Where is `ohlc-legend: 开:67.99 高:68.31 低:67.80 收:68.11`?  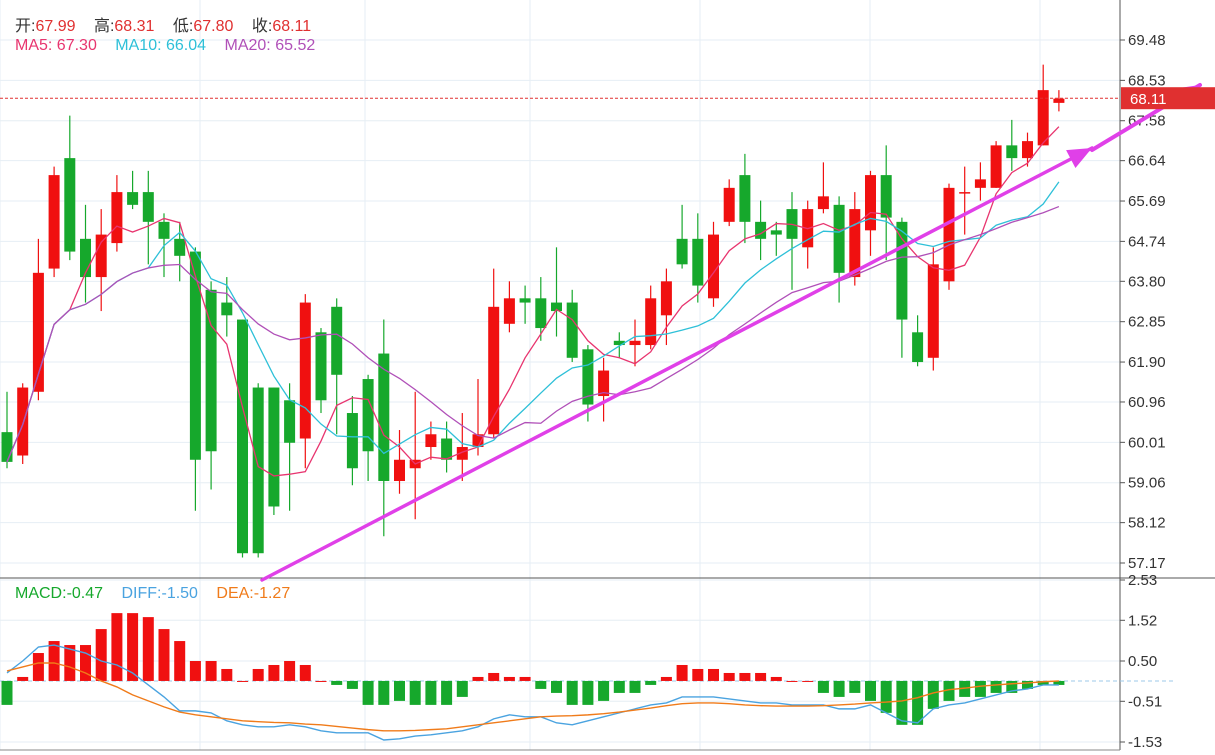
ohlc-legend: 开:67.99 高:68.31 低:67.80 收:68.11 is located at coordinates (163, 24).